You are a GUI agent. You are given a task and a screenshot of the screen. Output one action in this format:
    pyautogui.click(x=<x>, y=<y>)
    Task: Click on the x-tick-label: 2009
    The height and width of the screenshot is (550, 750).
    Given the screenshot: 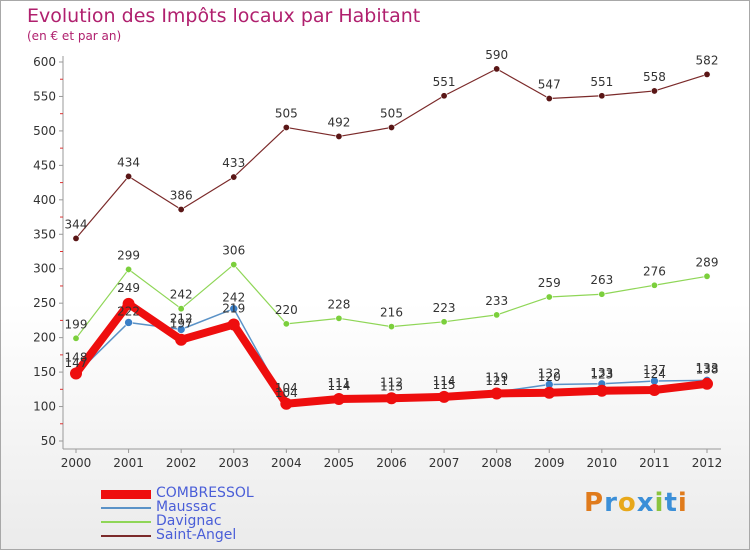 What is the action you would take?
    pyautogui.click(x=549, y=463)
    